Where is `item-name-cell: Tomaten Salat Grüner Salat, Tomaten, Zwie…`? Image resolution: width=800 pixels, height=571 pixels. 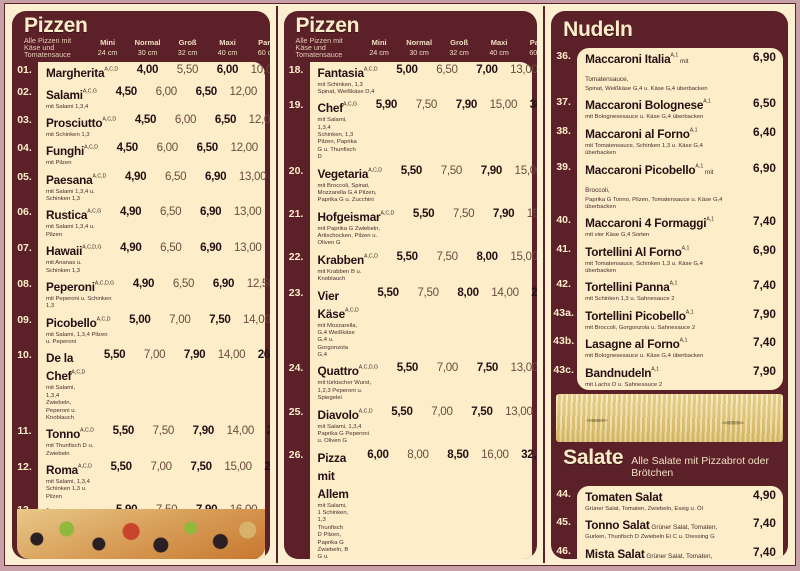
item-name-cell: Tomaten Salat Grüner Salat, Tomaten, Zwie… is located at coordinates (655, 500).